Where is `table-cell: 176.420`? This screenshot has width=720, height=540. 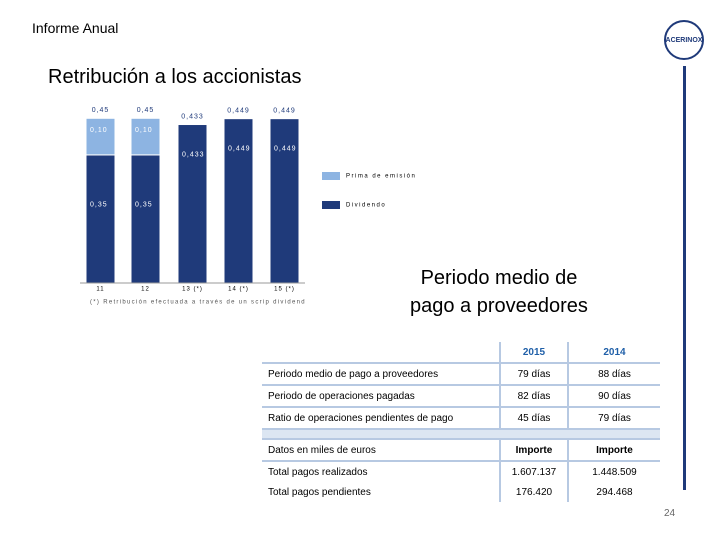
table-cell: 176.420 is located at coordinates (533, 492).